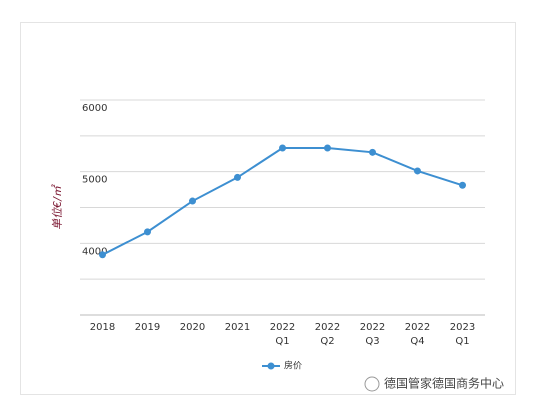 The width and height of the screenshot is (536, 410). I want to click on watermark-icon, so click(372, 384).